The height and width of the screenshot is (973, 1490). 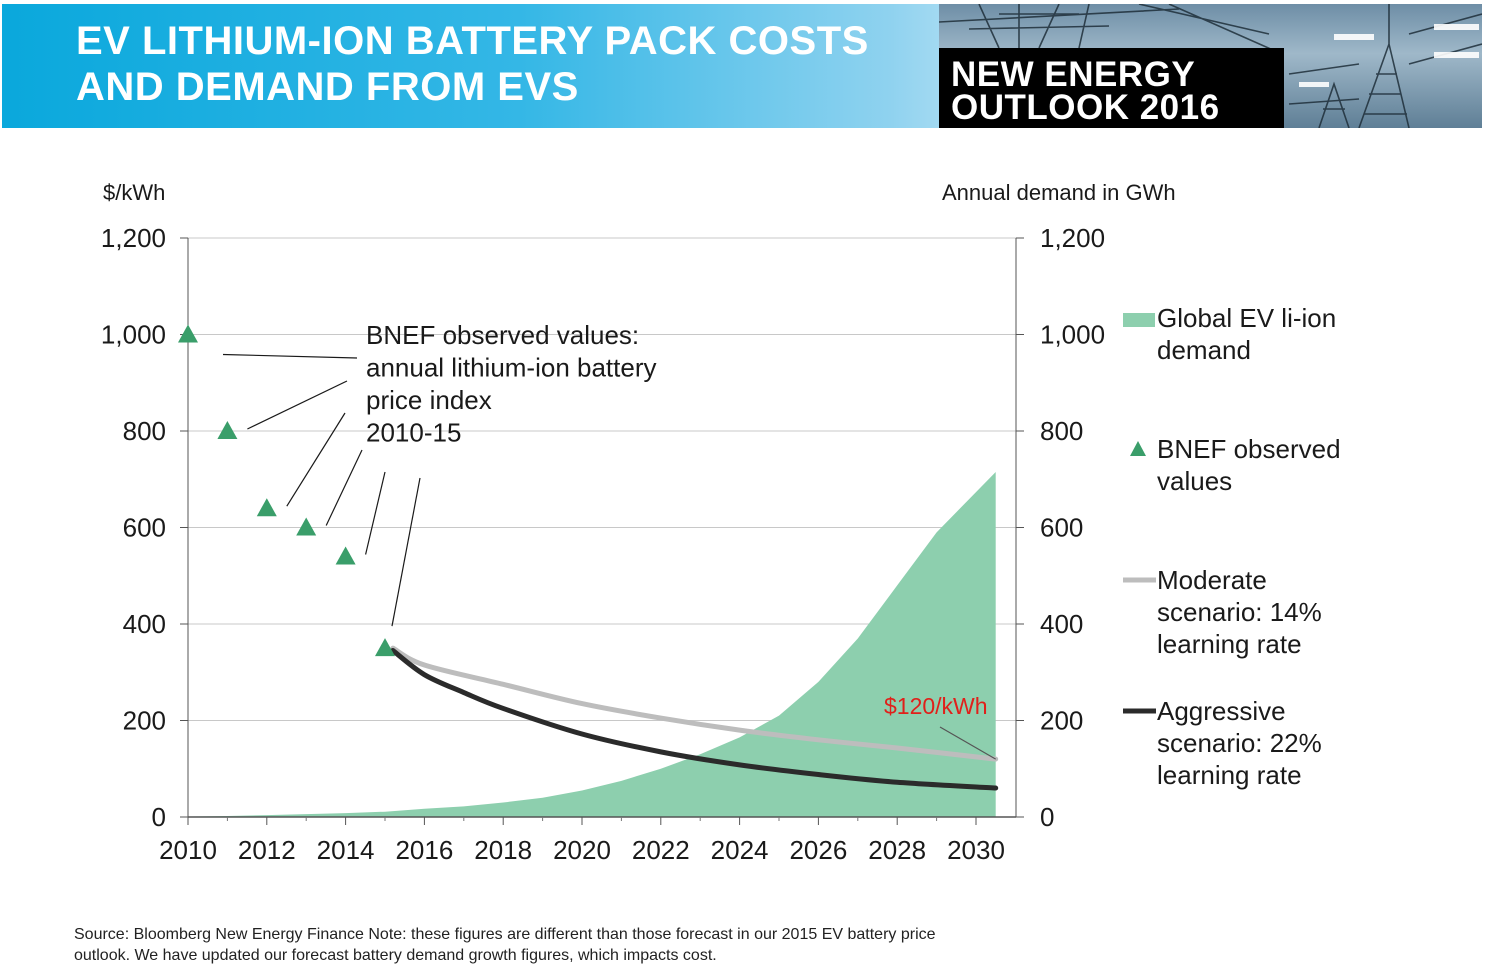 What do you see at coordinates (144, 624) in the screenshot?
I see `left-axis-tick-label: 400` at bounding box center [144, 624].